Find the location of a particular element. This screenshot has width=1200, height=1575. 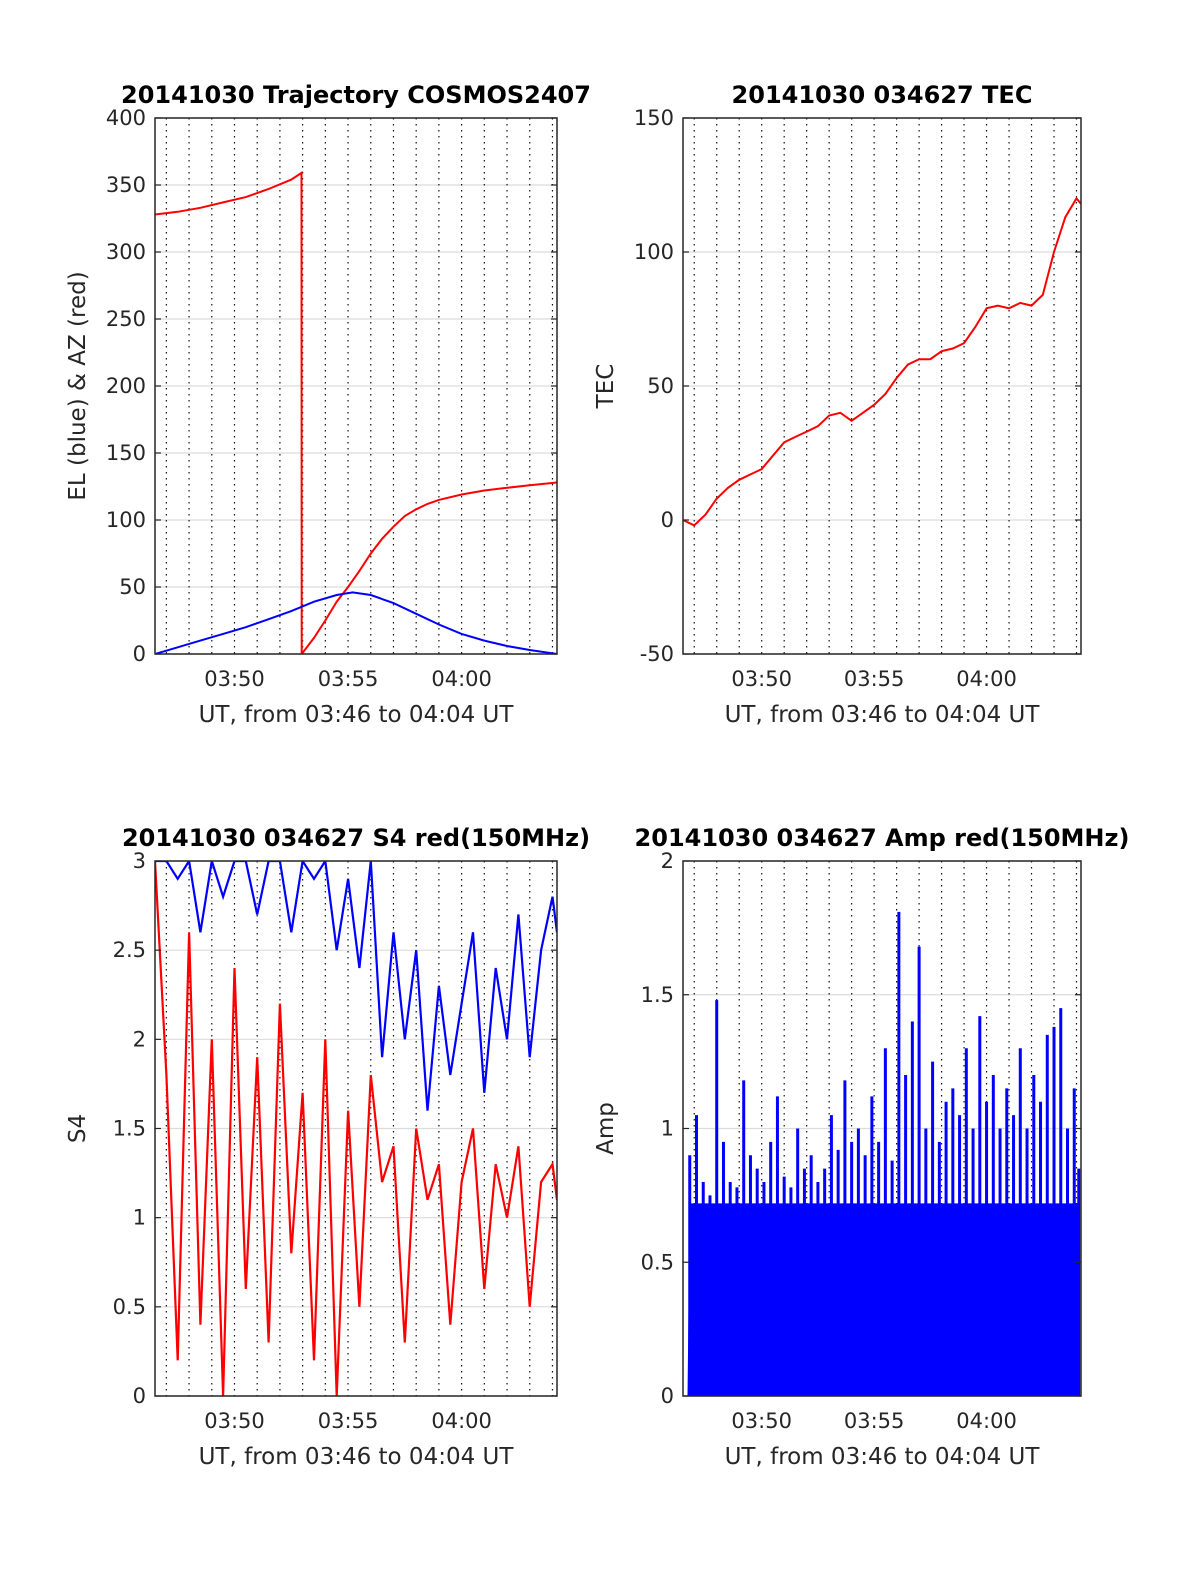

chart-title: 20141030 034627 S4 red(150MHz) is located at coordinates (356, 838).